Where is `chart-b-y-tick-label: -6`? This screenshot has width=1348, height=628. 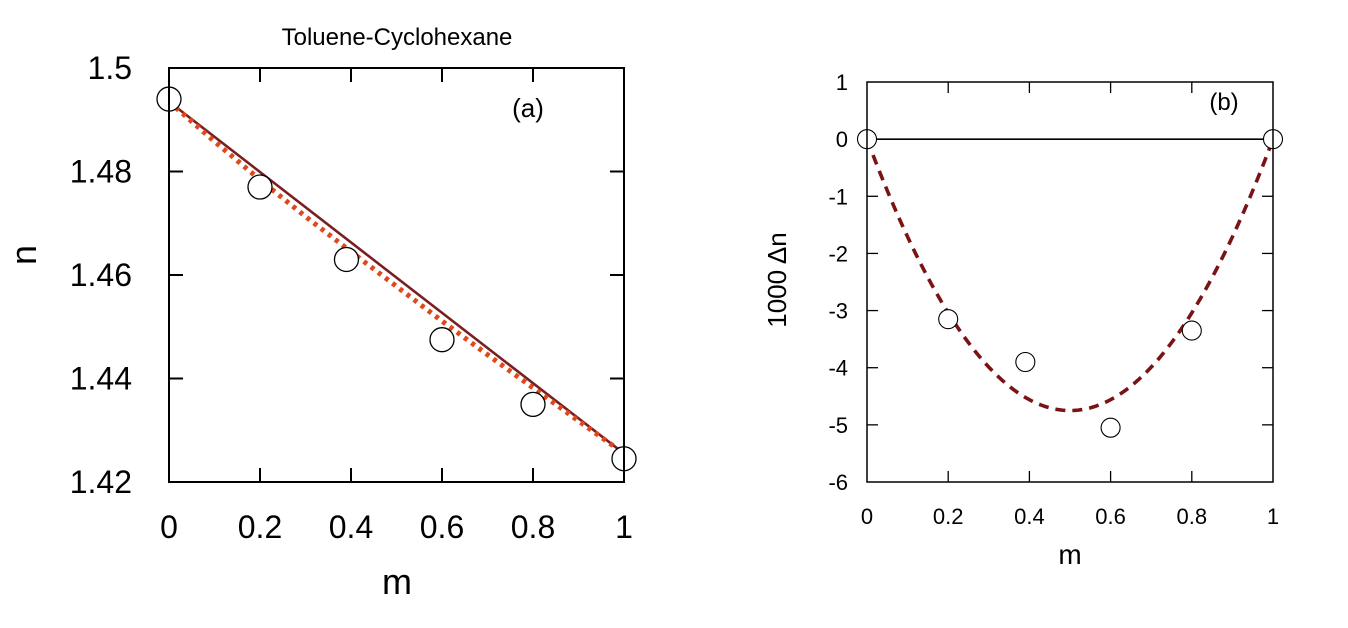
chart-b-y-tick-label: -6 is located at coordinates (838, 482).